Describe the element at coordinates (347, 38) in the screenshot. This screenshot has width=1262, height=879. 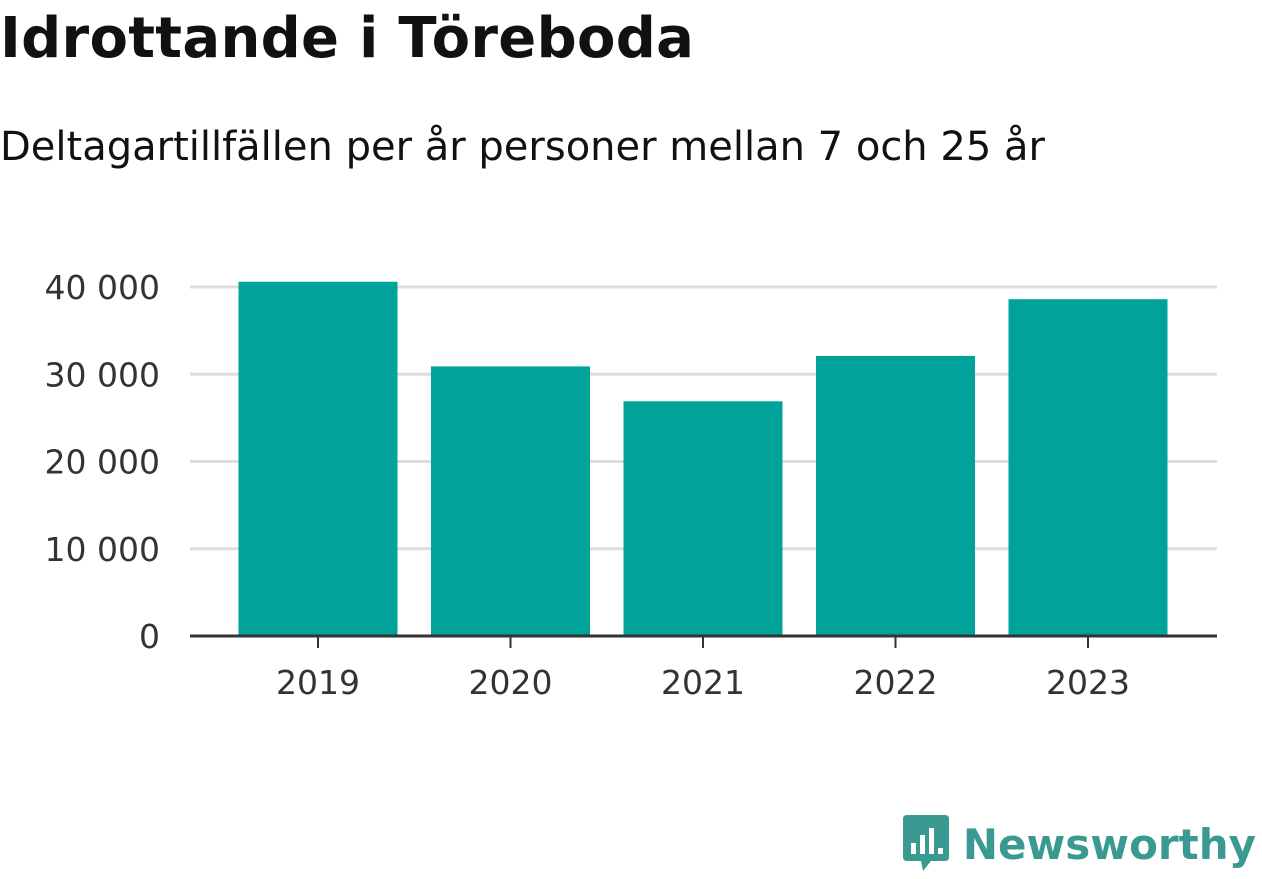
I see `chart-title: Idrottande i Töreboda` at that location.